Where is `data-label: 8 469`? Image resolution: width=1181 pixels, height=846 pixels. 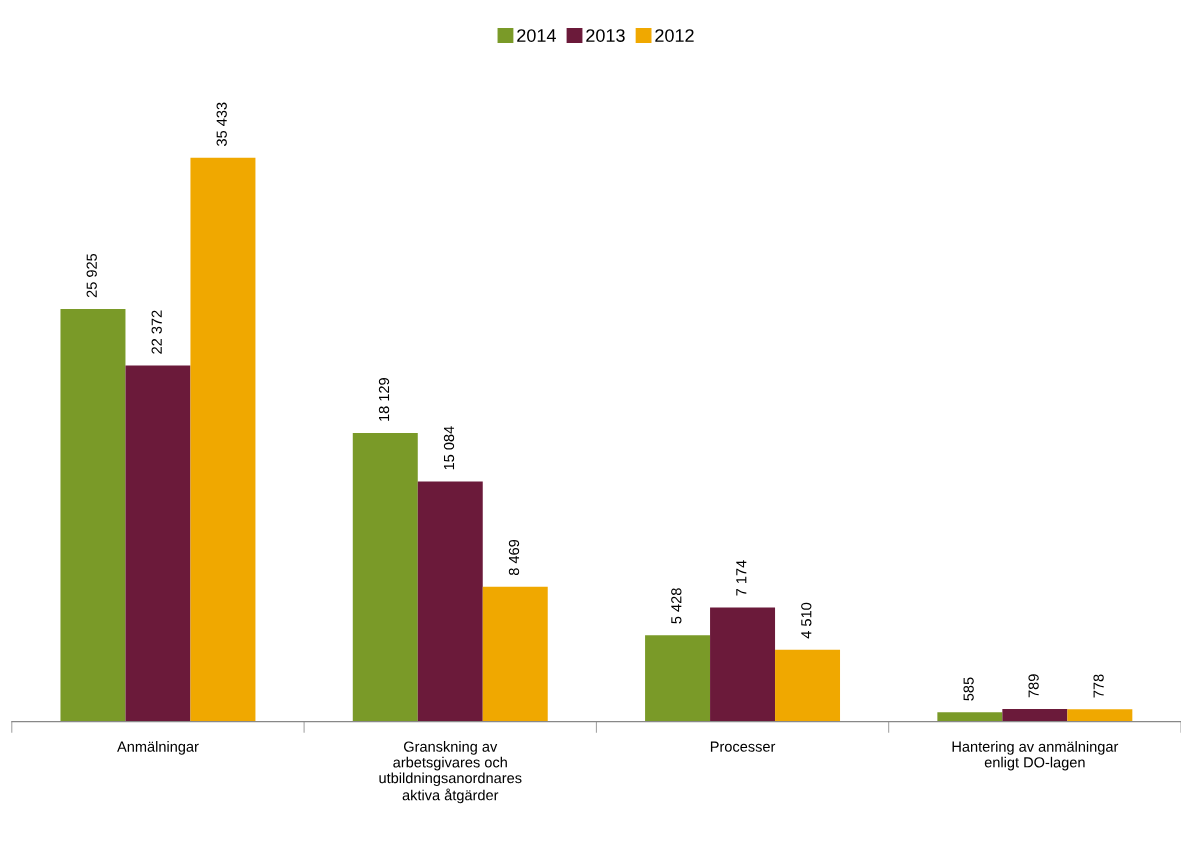 data-label: 8 469 is located at coordinates (514, 557).